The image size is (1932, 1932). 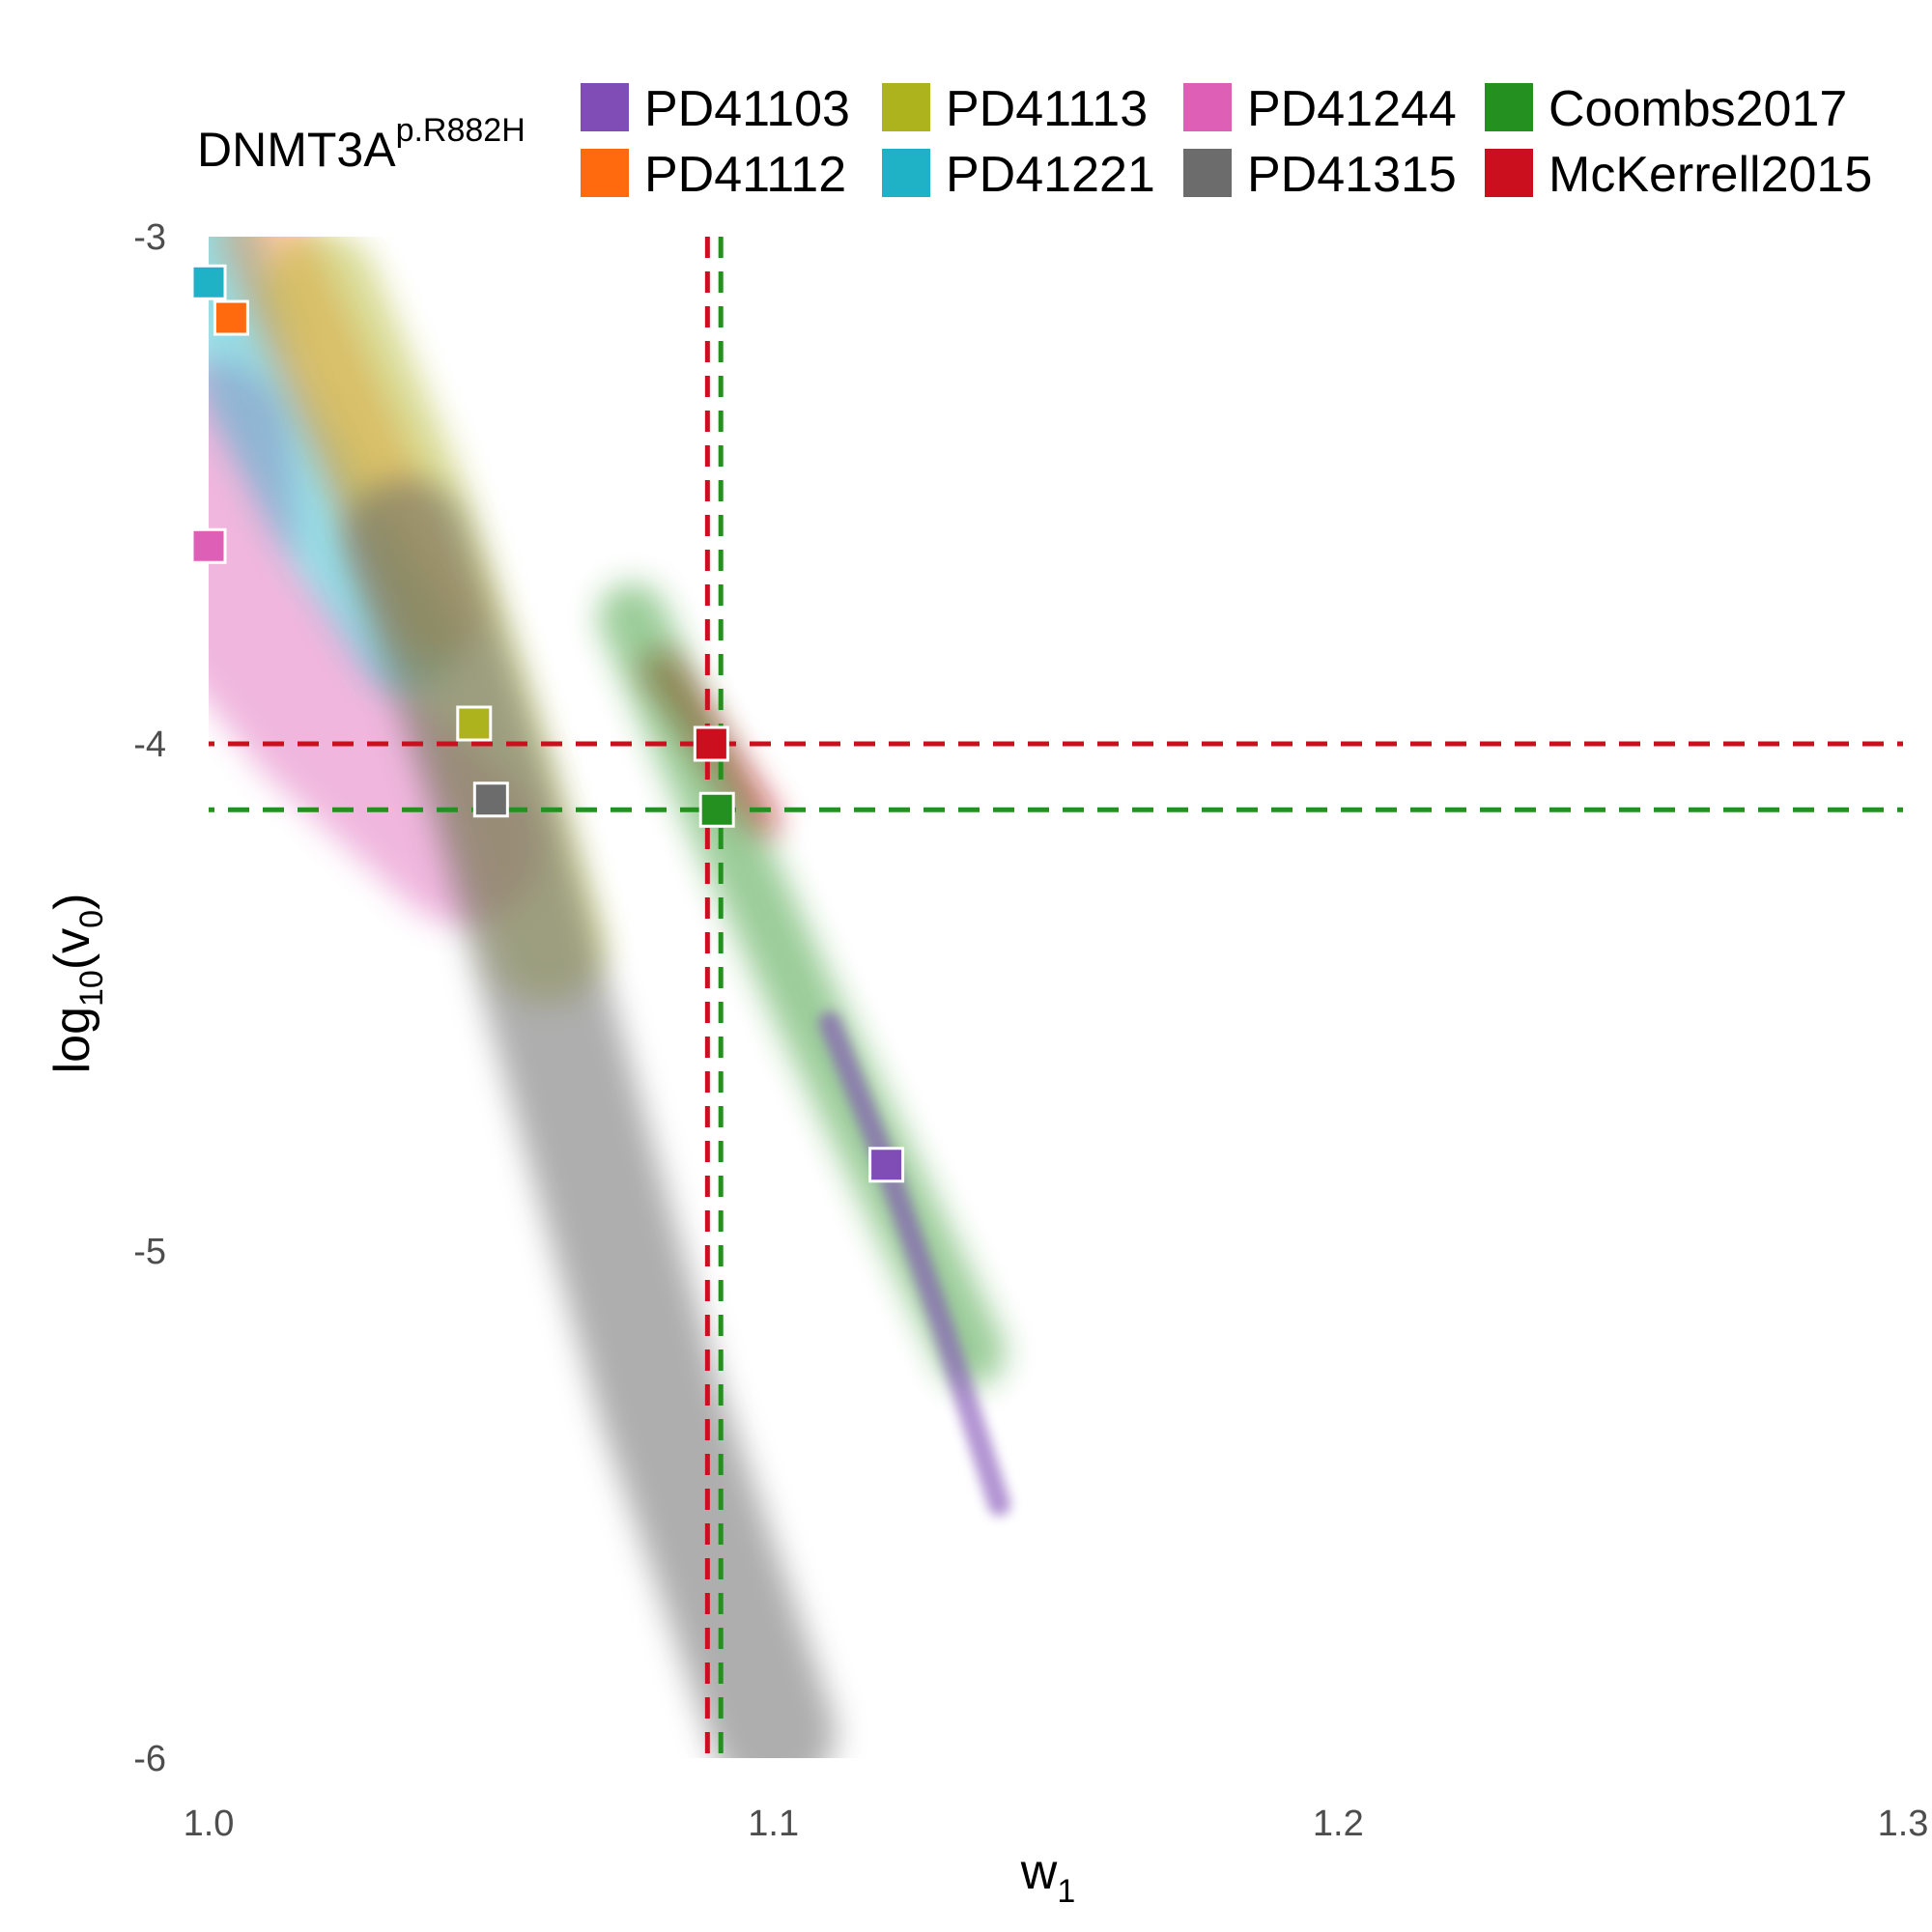 I want to click on x-axis-title-sub: 1, so click(x=1066, y=1891).